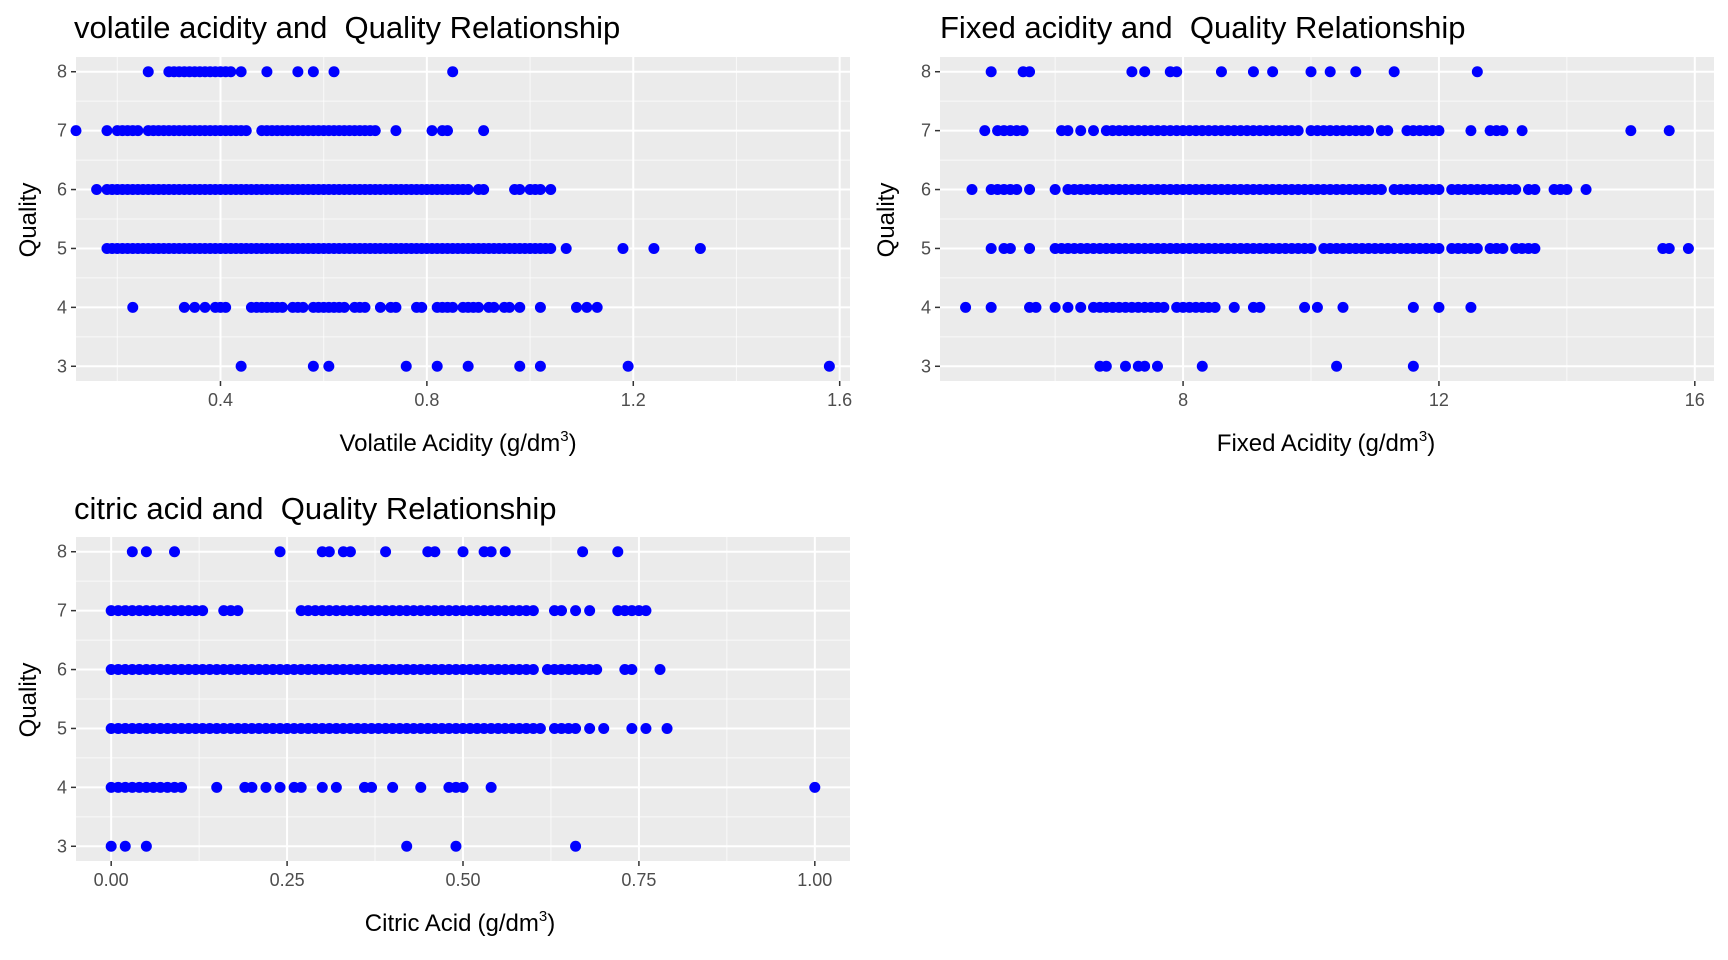  What do you see at coordinates (287, 880) in the screenshot?
I see `x-tick-label: 0.25` at bounding box center [287, 880].